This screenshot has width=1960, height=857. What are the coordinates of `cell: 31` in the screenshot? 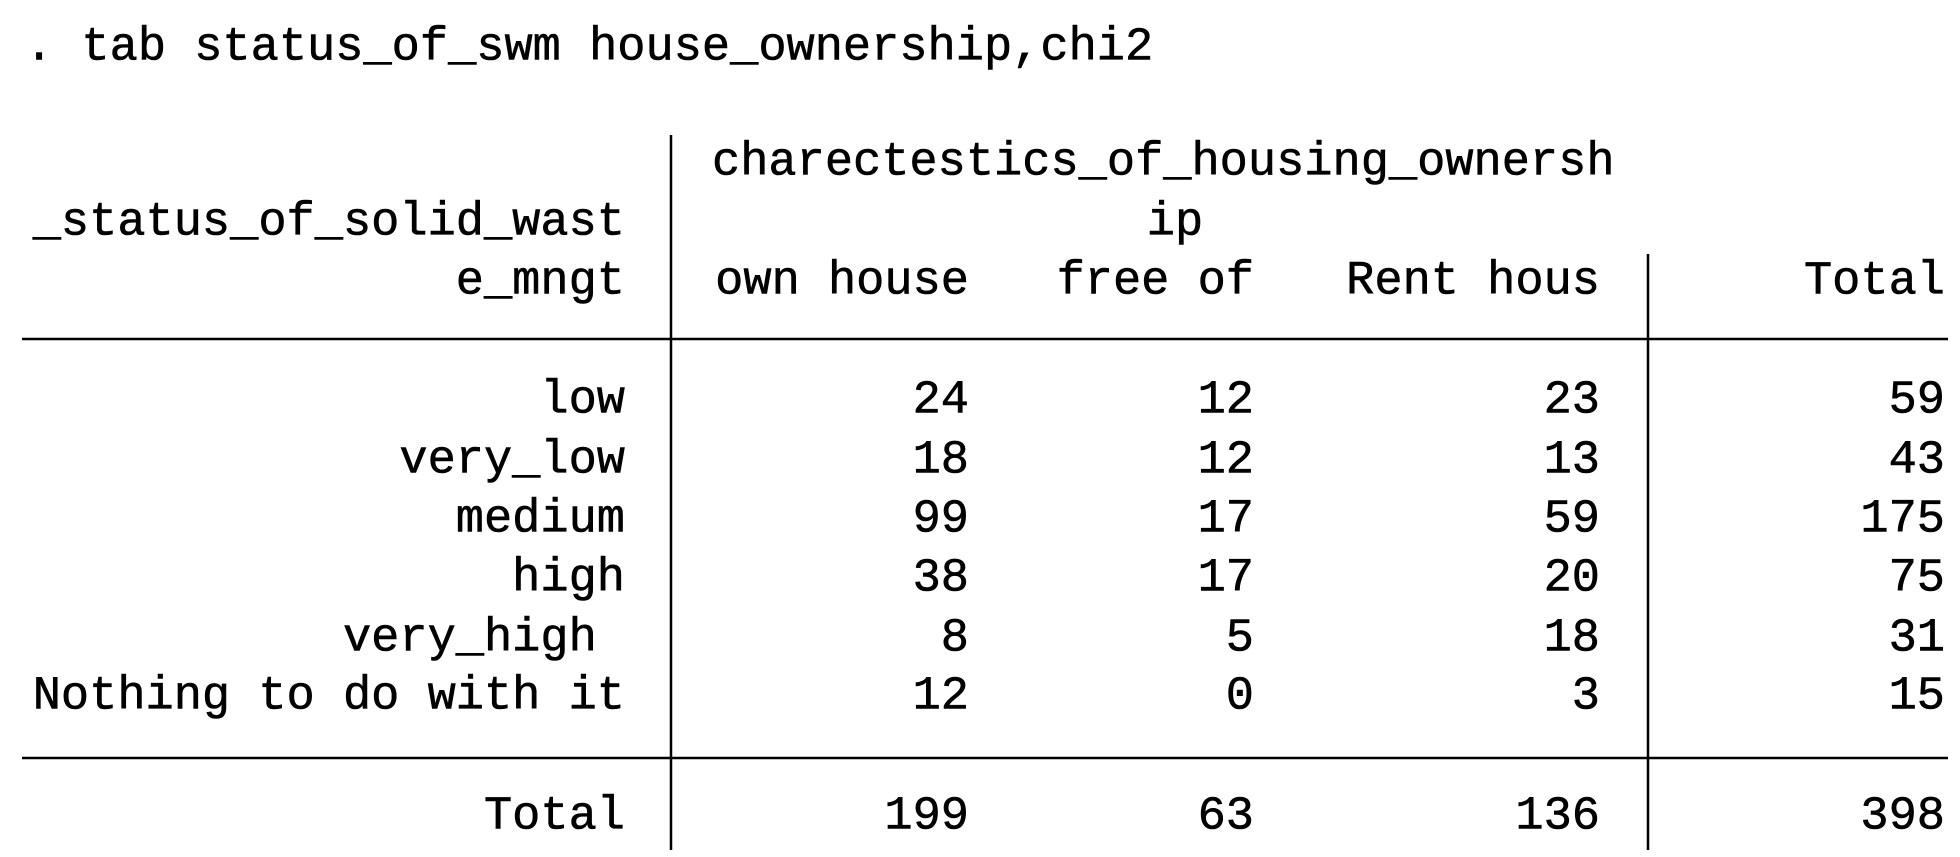 It's located at (1917, 638).